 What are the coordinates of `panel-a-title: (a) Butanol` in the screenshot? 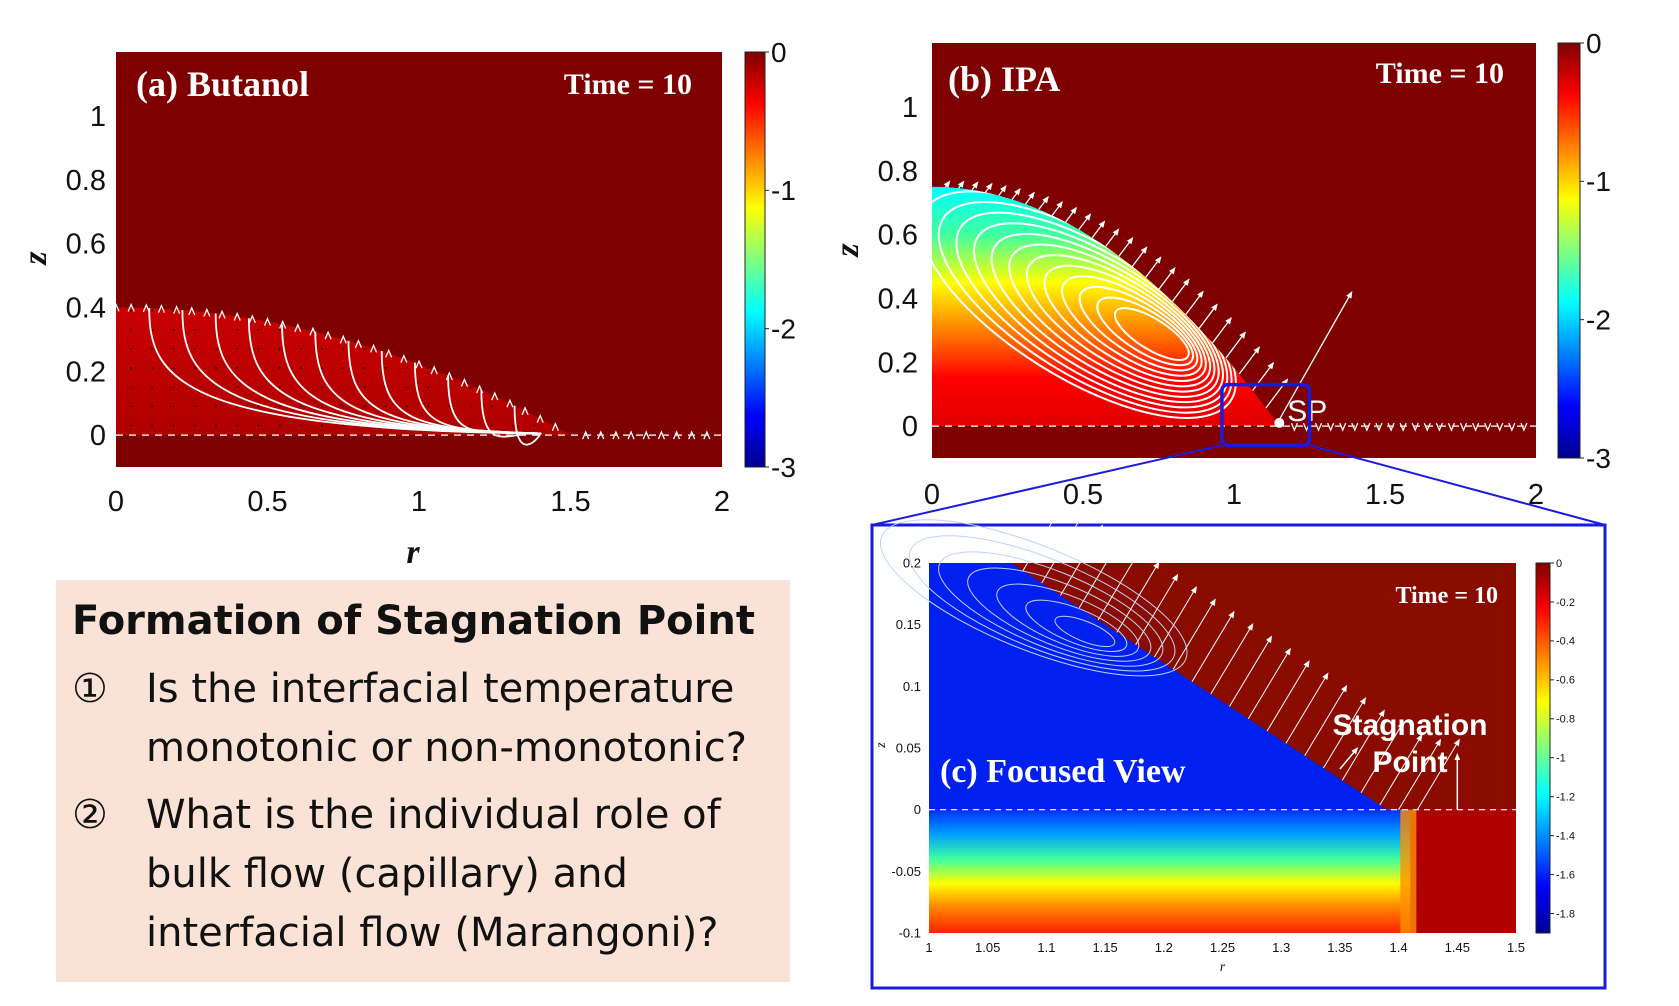 It's located at (222, 84).